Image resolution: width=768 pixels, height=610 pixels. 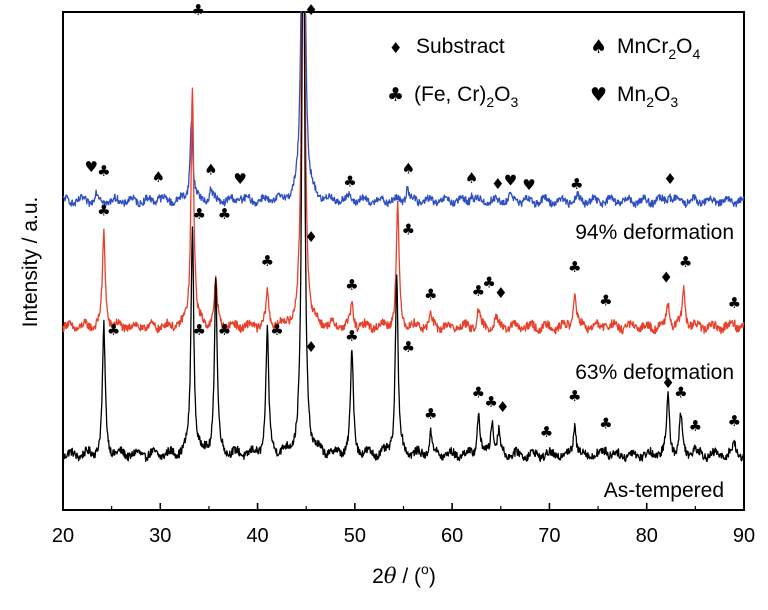 I want to click on x-tick-label: 50, so click(x=355, y=536).